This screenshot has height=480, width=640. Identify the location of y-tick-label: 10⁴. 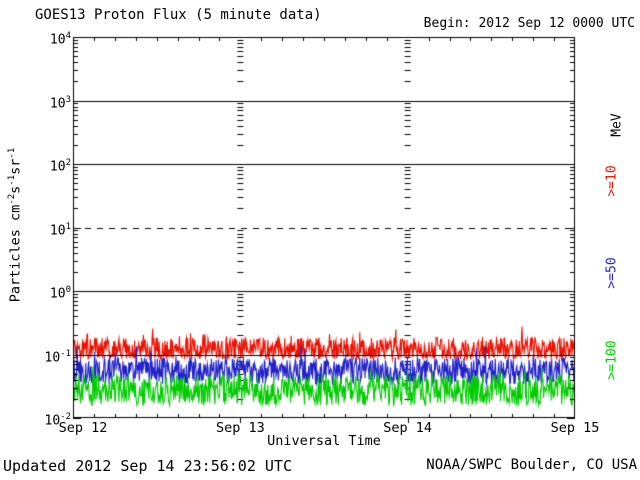
(60, 39).